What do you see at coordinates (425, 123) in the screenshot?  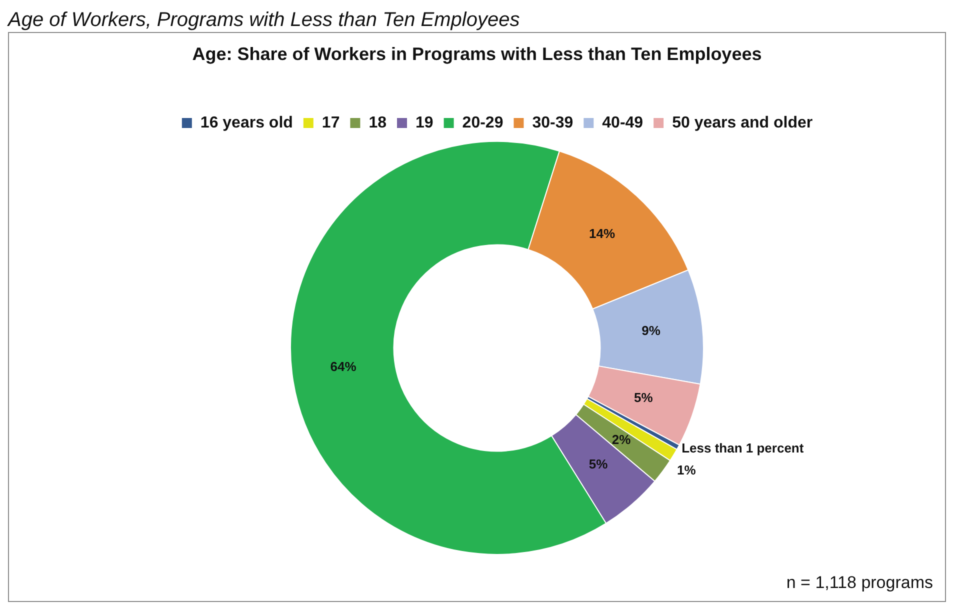 I see `legend-label: 19` at bounding box center [425, 123].